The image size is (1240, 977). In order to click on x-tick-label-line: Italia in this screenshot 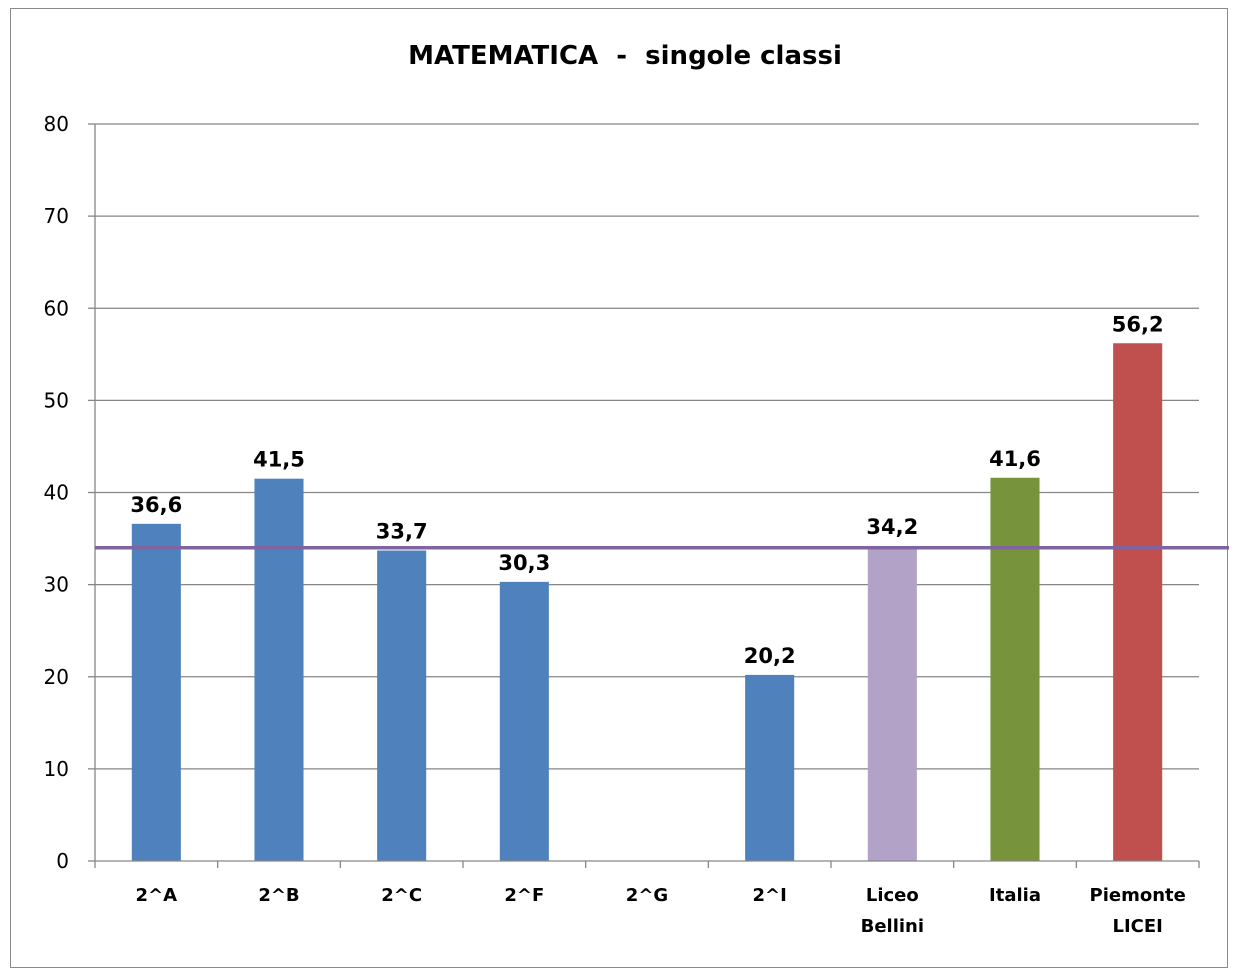, I will do `click(1015, 895)`.